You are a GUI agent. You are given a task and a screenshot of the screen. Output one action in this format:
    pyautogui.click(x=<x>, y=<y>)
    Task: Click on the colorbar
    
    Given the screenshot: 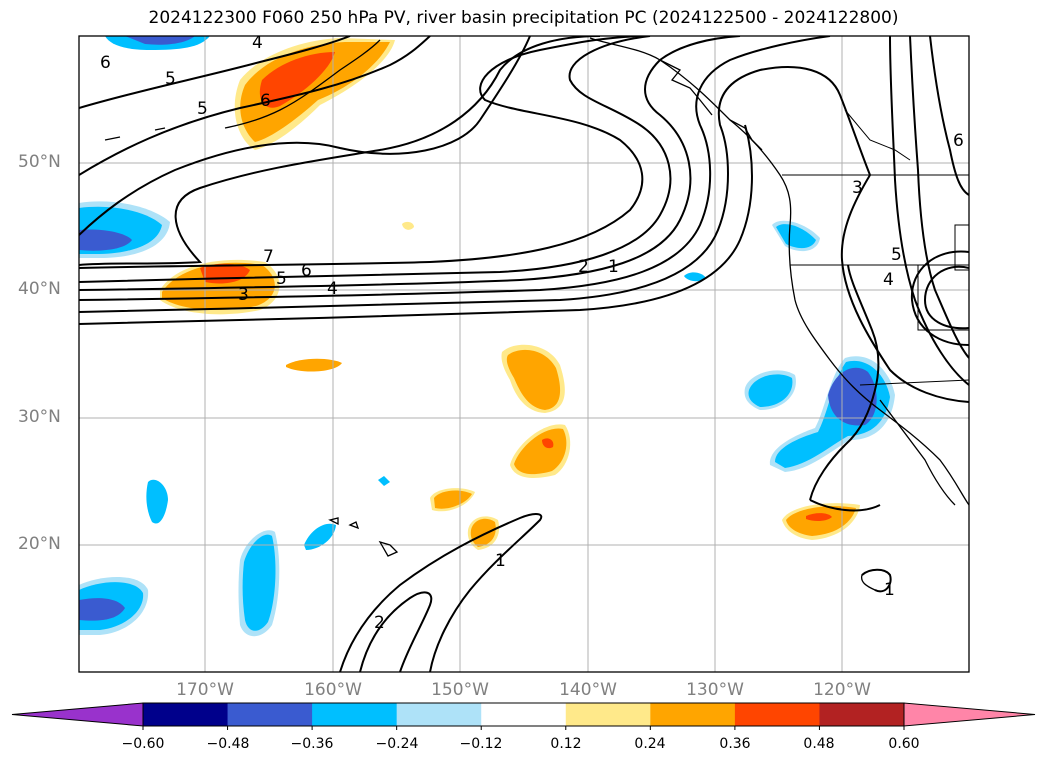 What is the action you would take?
    pyautogui.click(x=523, y=716)
    